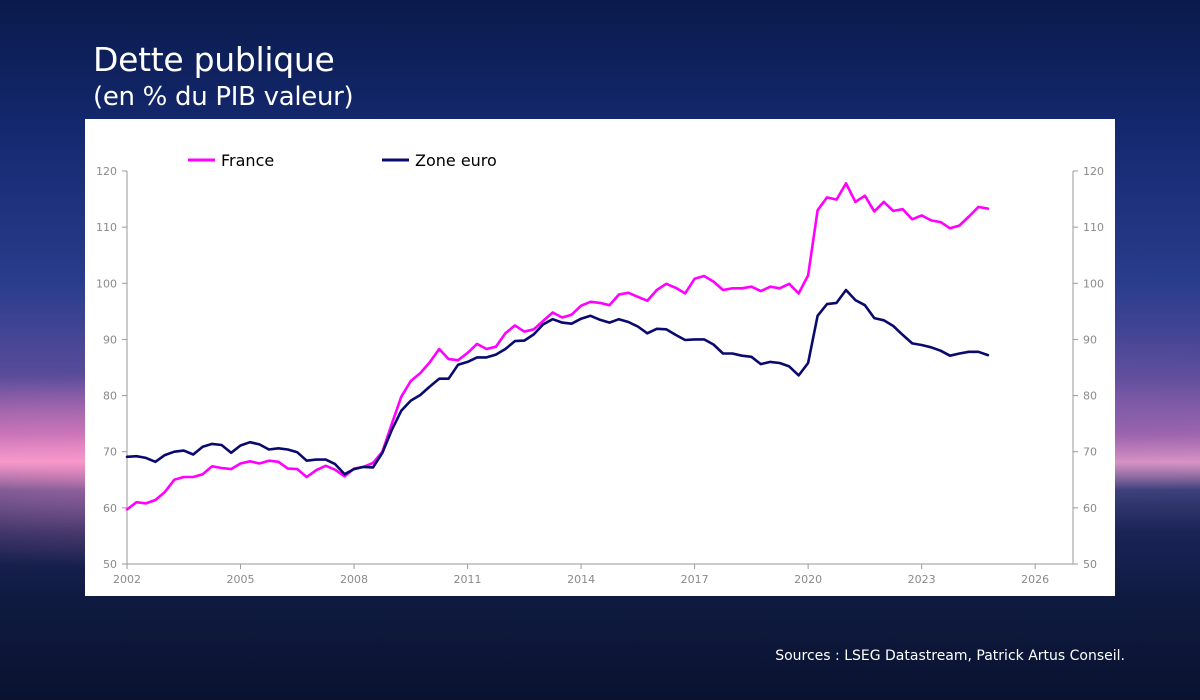  What do you see at coordinates (581, 579) in the screenshot?
I see `x-tick-label: 2014` at bounding box center [581, 579].